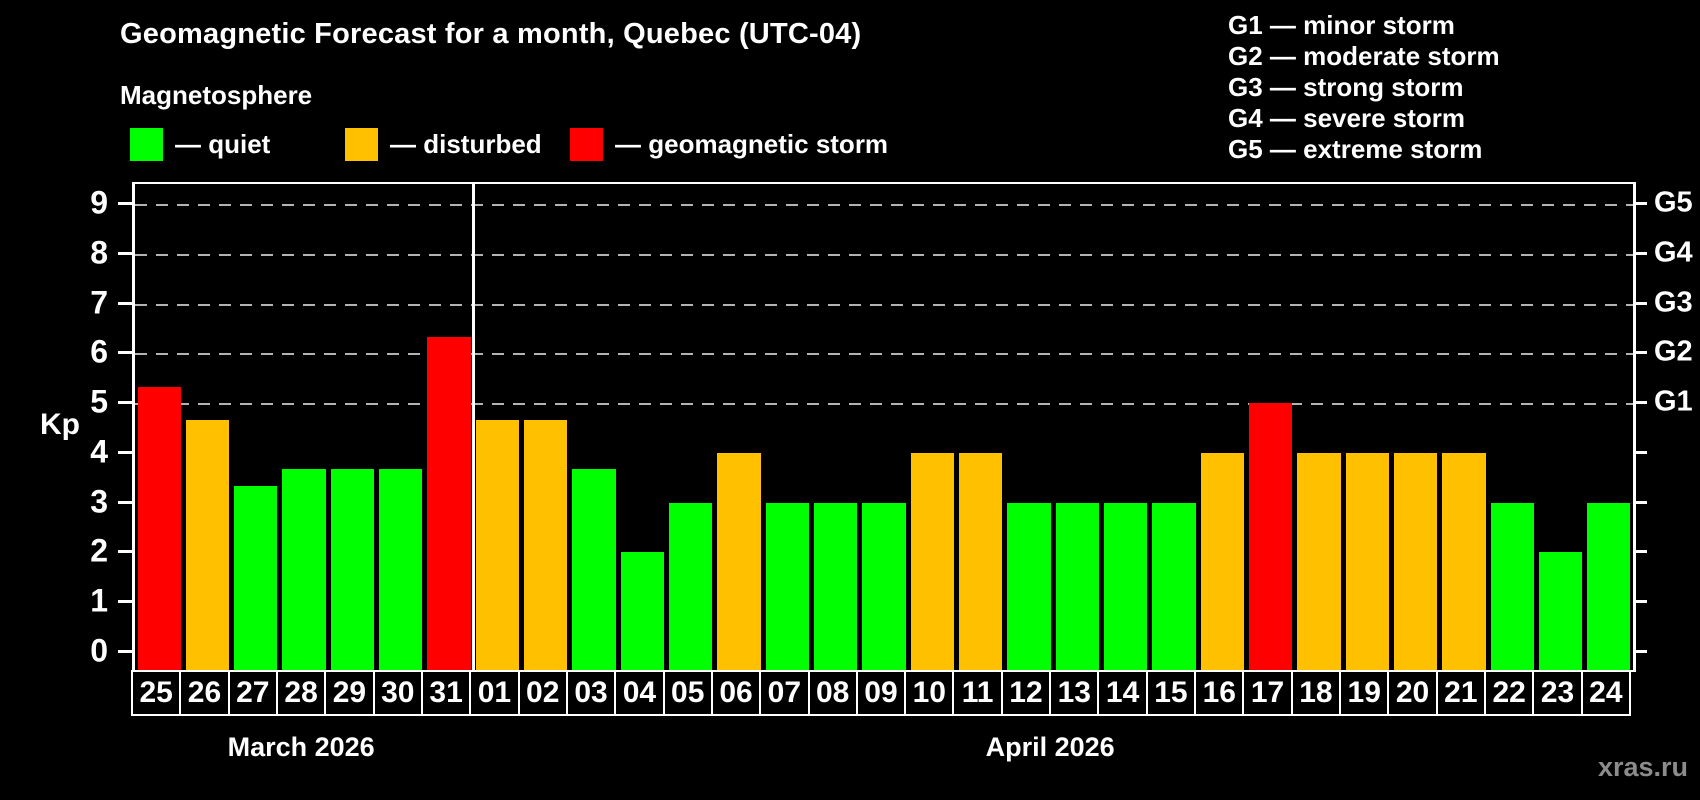 The width and height of the screenshot is (1700, 800). Describe the element at coordinates (884, 204) in the screenshot. I see `gridline-kp9` at that location.